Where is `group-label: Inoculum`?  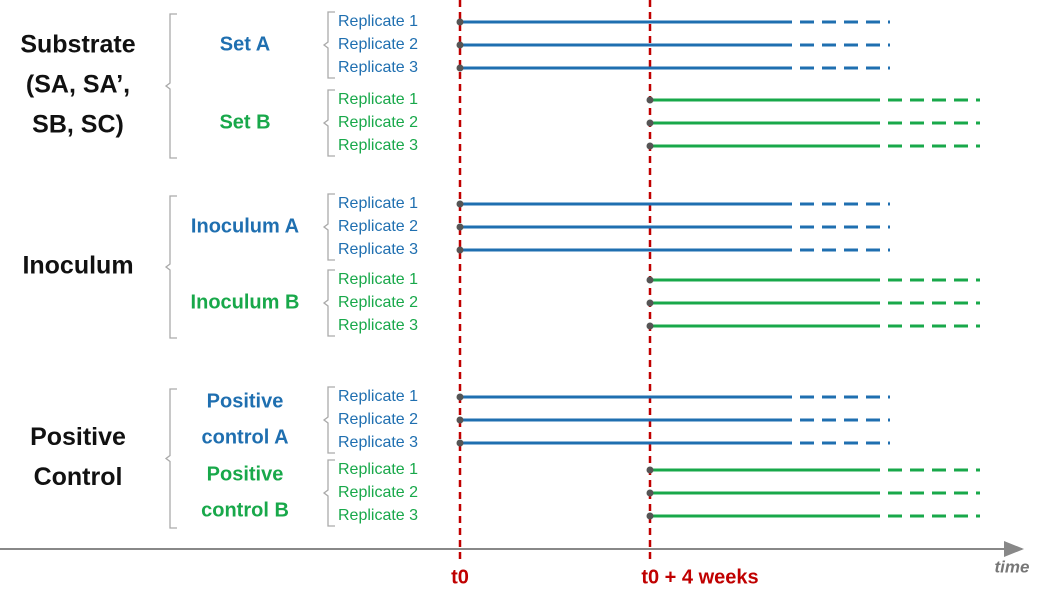
group-label: Inoculum is located at coordinates (77, 266).